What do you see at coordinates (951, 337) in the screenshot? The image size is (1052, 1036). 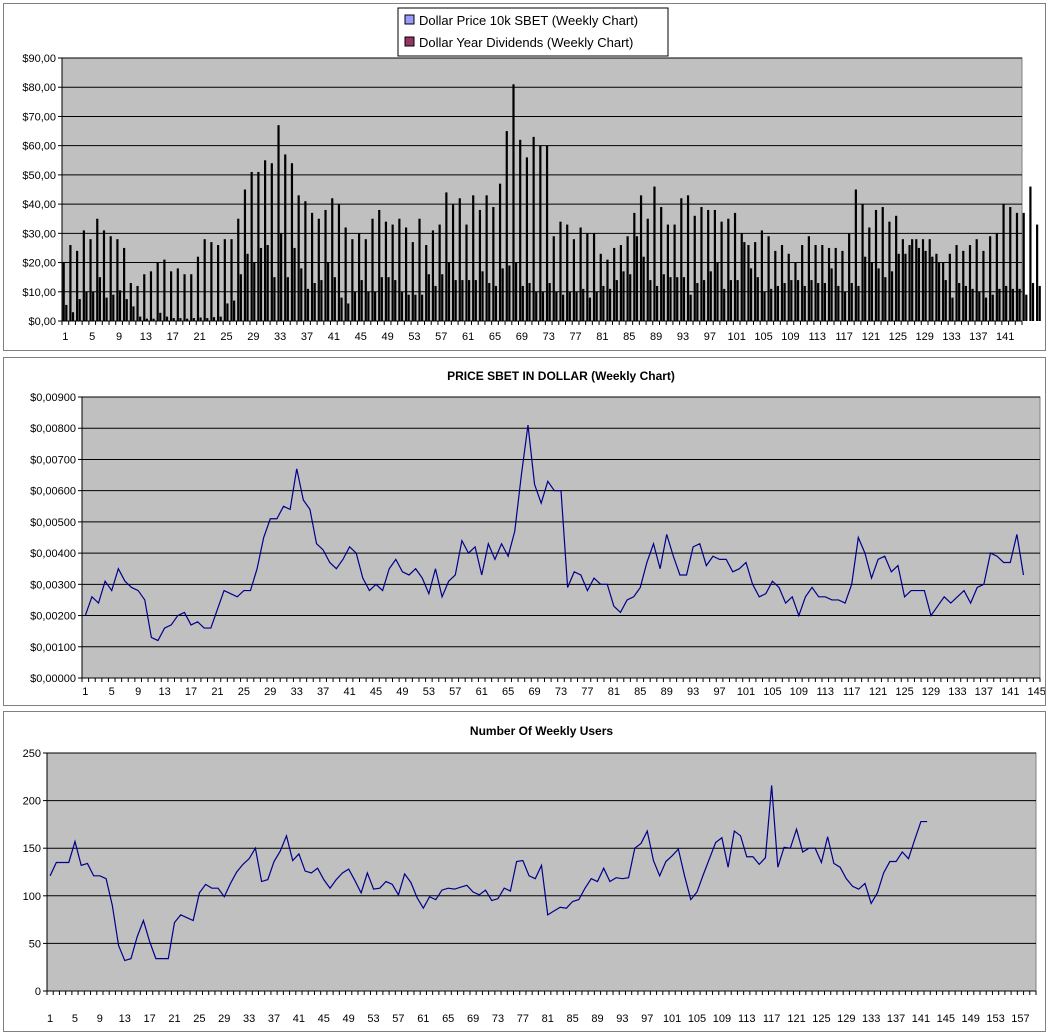 I see `x-tick-label: 133` at bounding box center [951, 337].